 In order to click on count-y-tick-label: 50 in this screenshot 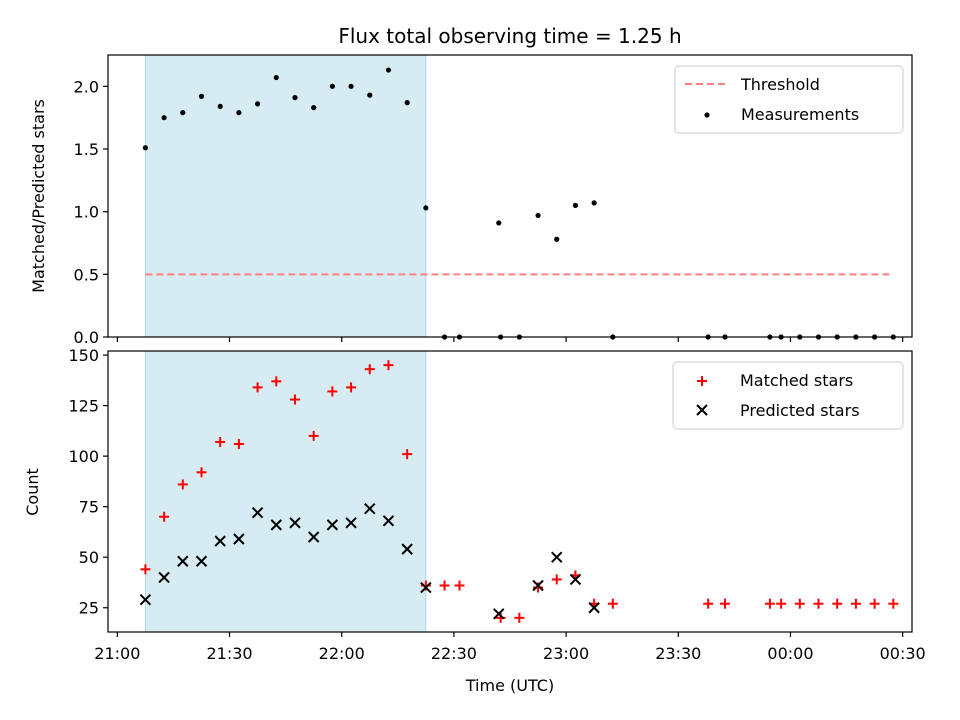, I will do `click(89, 557)`.